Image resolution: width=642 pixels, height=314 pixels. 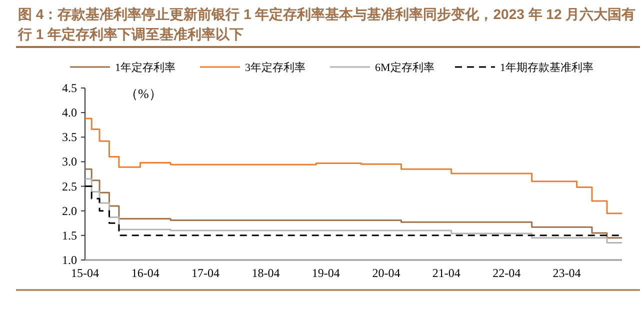 I want to click on x-tick-label: 17-04, so click(x=206, y=273).